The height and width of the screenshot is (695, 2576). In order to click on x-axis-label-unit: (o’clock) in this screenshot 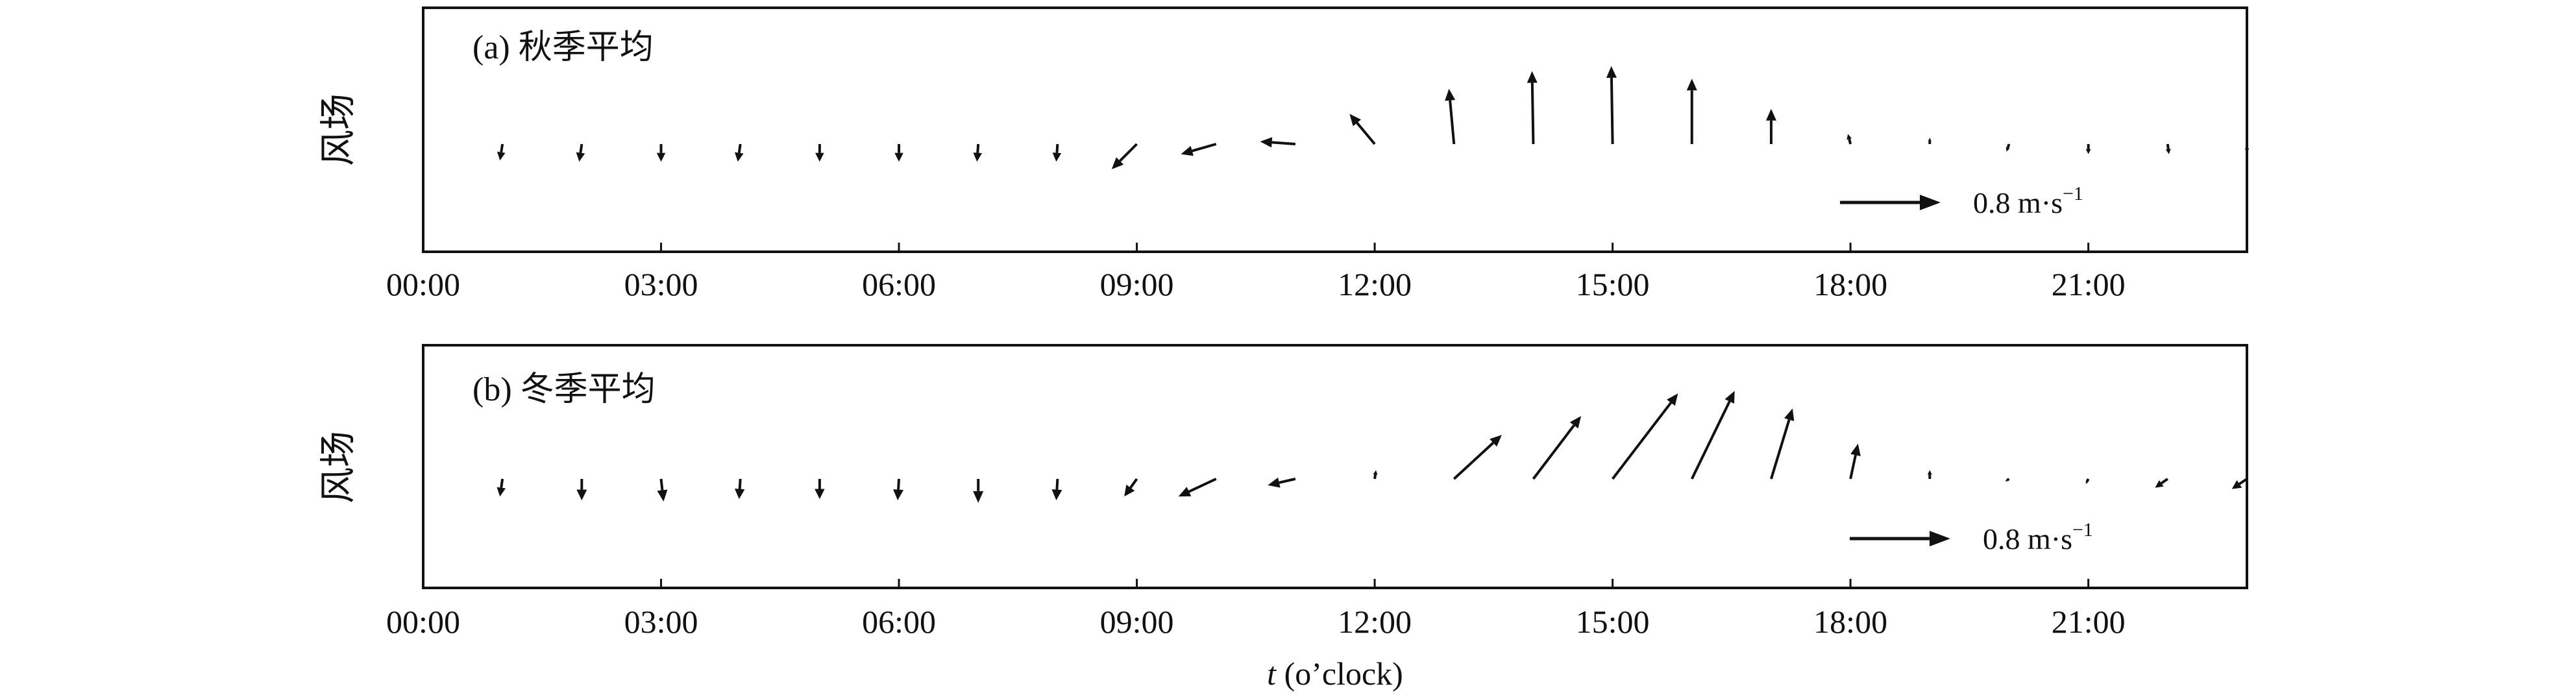, I will do `click(1339, 674)`.